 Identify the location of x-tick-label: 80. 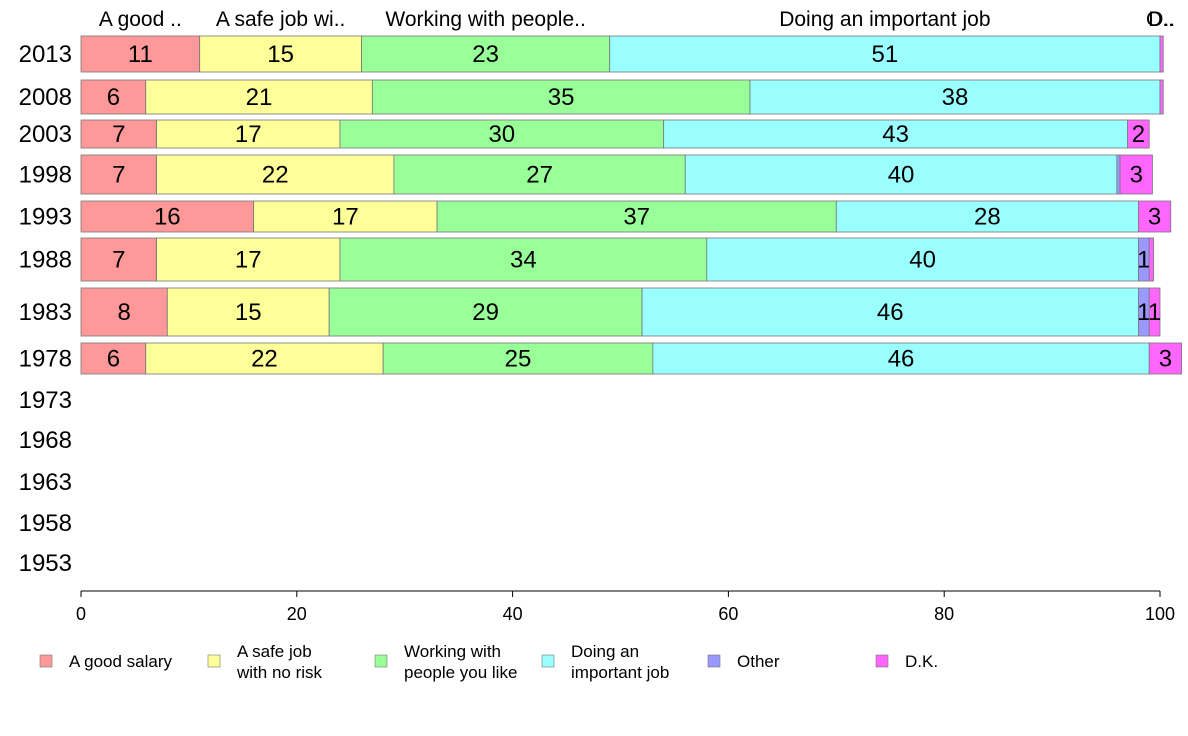
(944, 614).